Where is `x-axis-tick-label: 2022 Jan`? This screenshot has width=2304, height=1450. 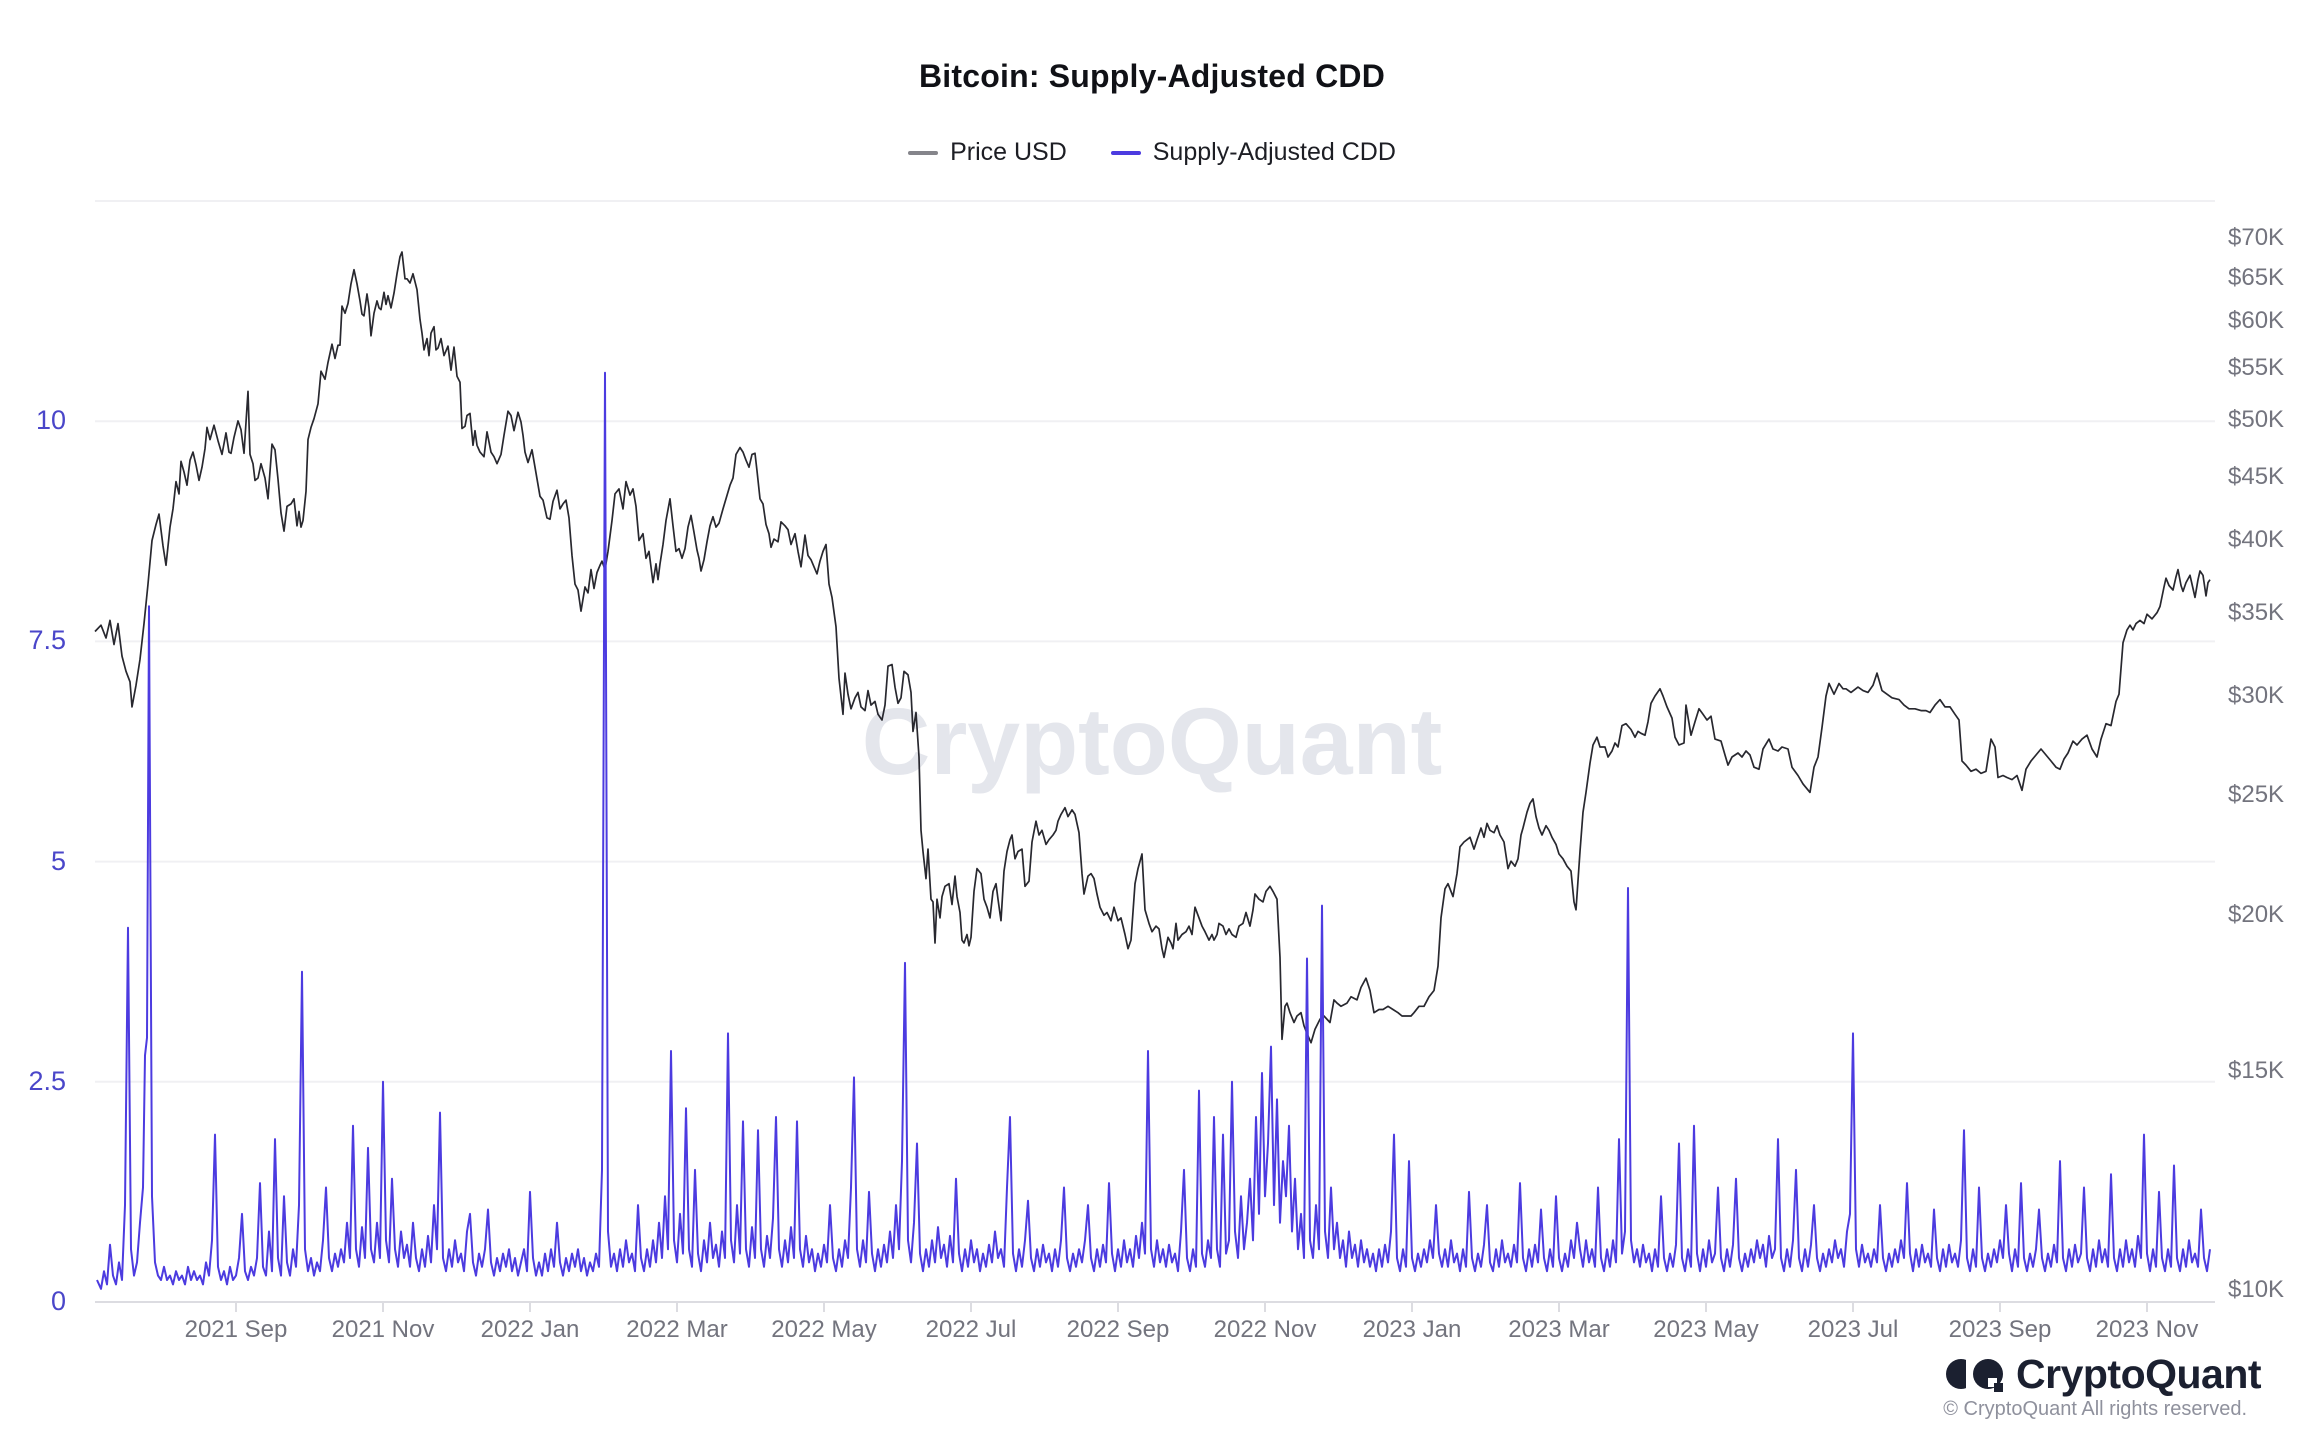
x-axis-tick-label: 2022 Jan is located at coordinates (530, 1329).